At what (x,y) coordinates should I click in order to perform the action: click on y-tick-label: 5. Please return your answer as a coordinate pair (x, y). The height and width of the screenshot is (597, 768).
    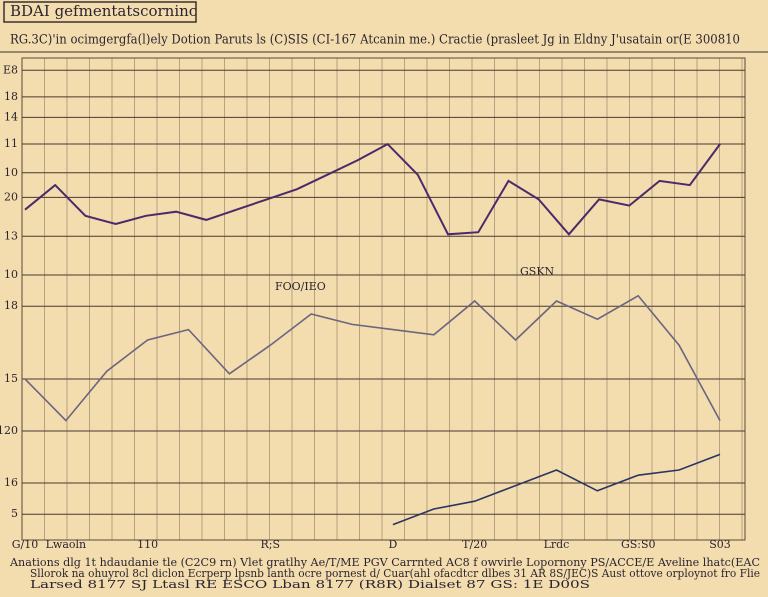
    Looking at the image, I should click on (14, 513).